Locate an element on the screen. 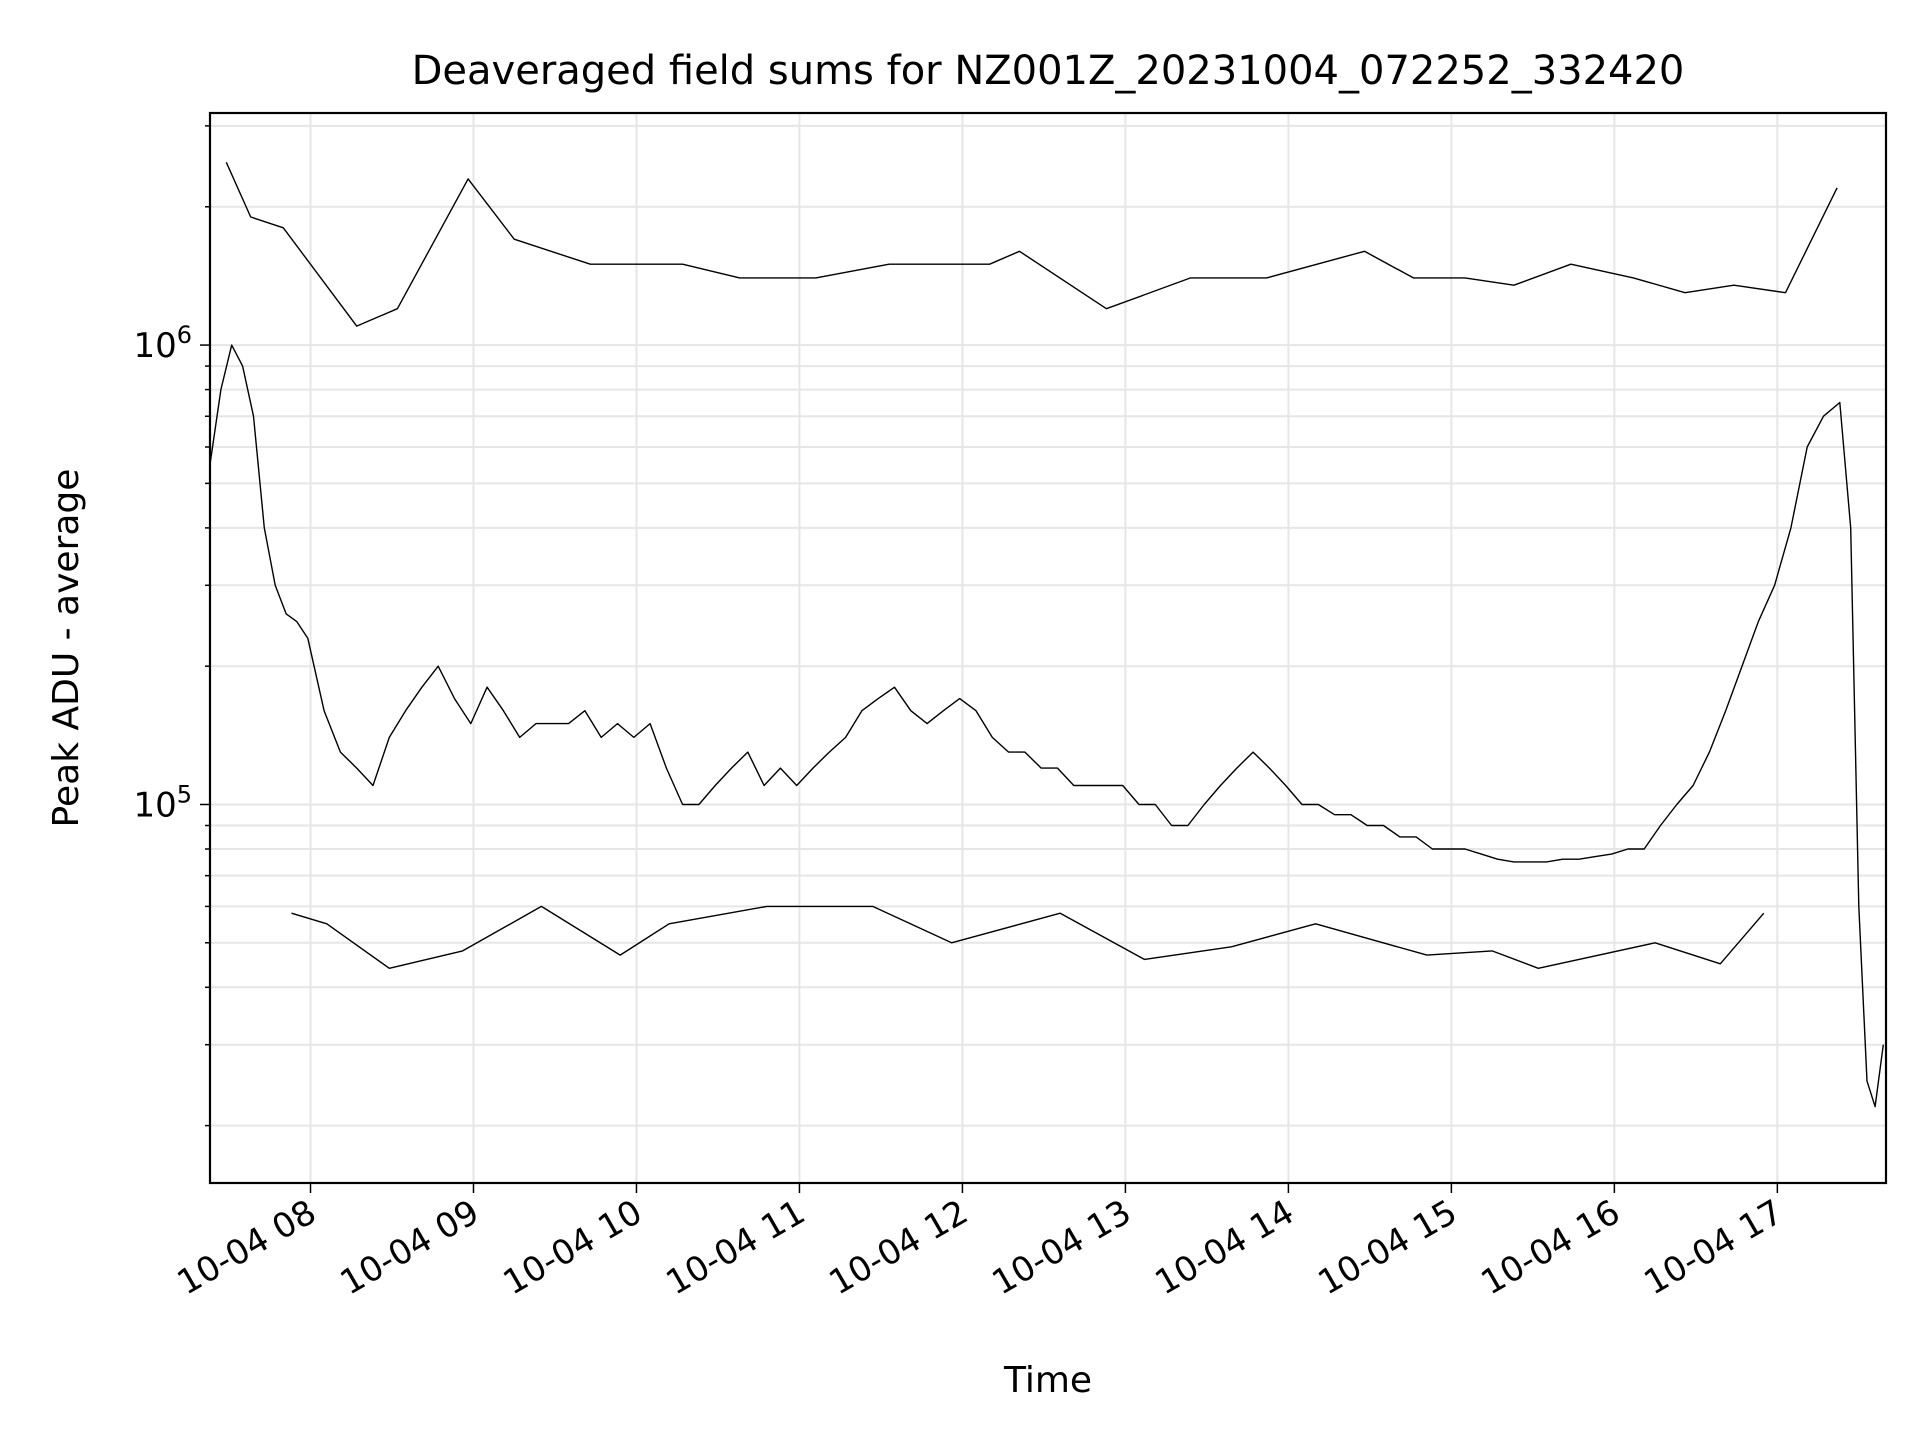 This screenshot has height=1440, width=1920. y-tick-exponent: 6 is located at coordinates (184, 335).